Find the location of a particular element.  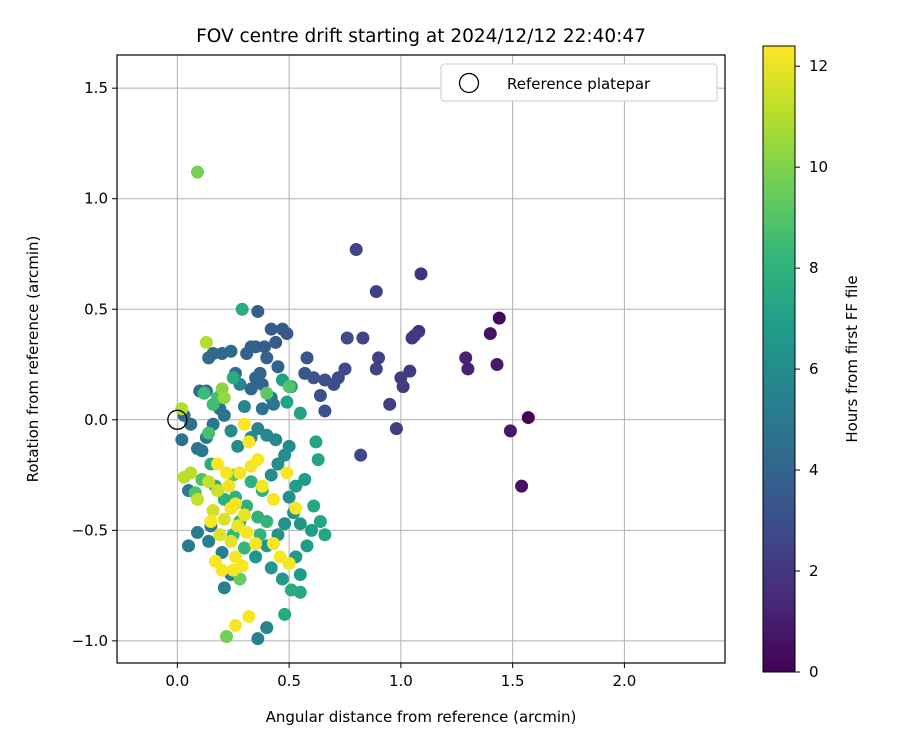

colorbar-tick-label: 12 is located at coordinates (818, 66).